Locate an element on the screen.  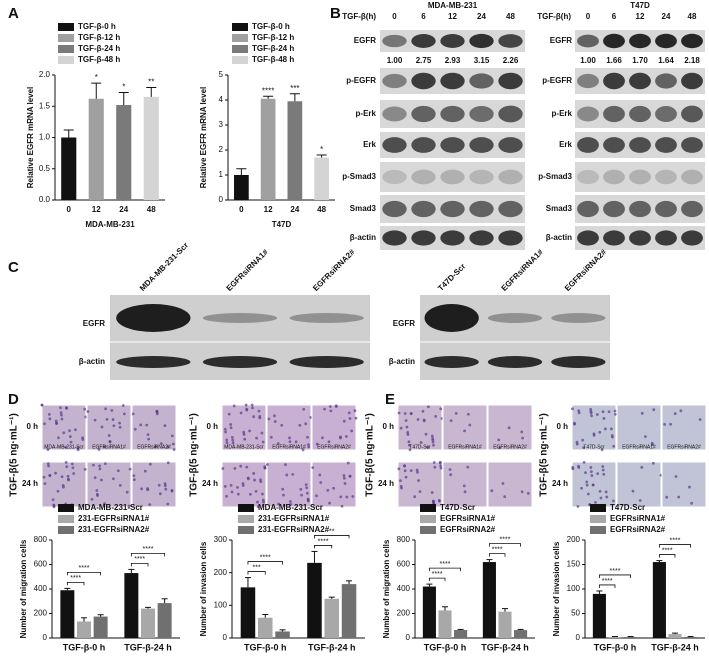
significance: * is located at coordinates (96, 77).